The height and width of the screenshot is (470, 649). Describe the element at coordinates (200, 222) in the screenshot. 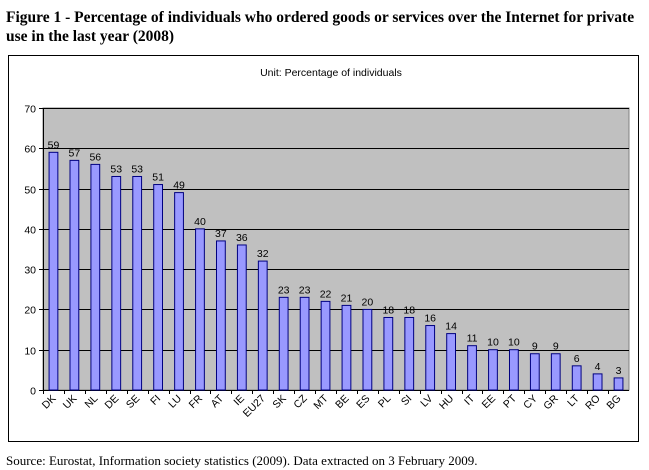

I see `data-label-fr: 40` at that location.